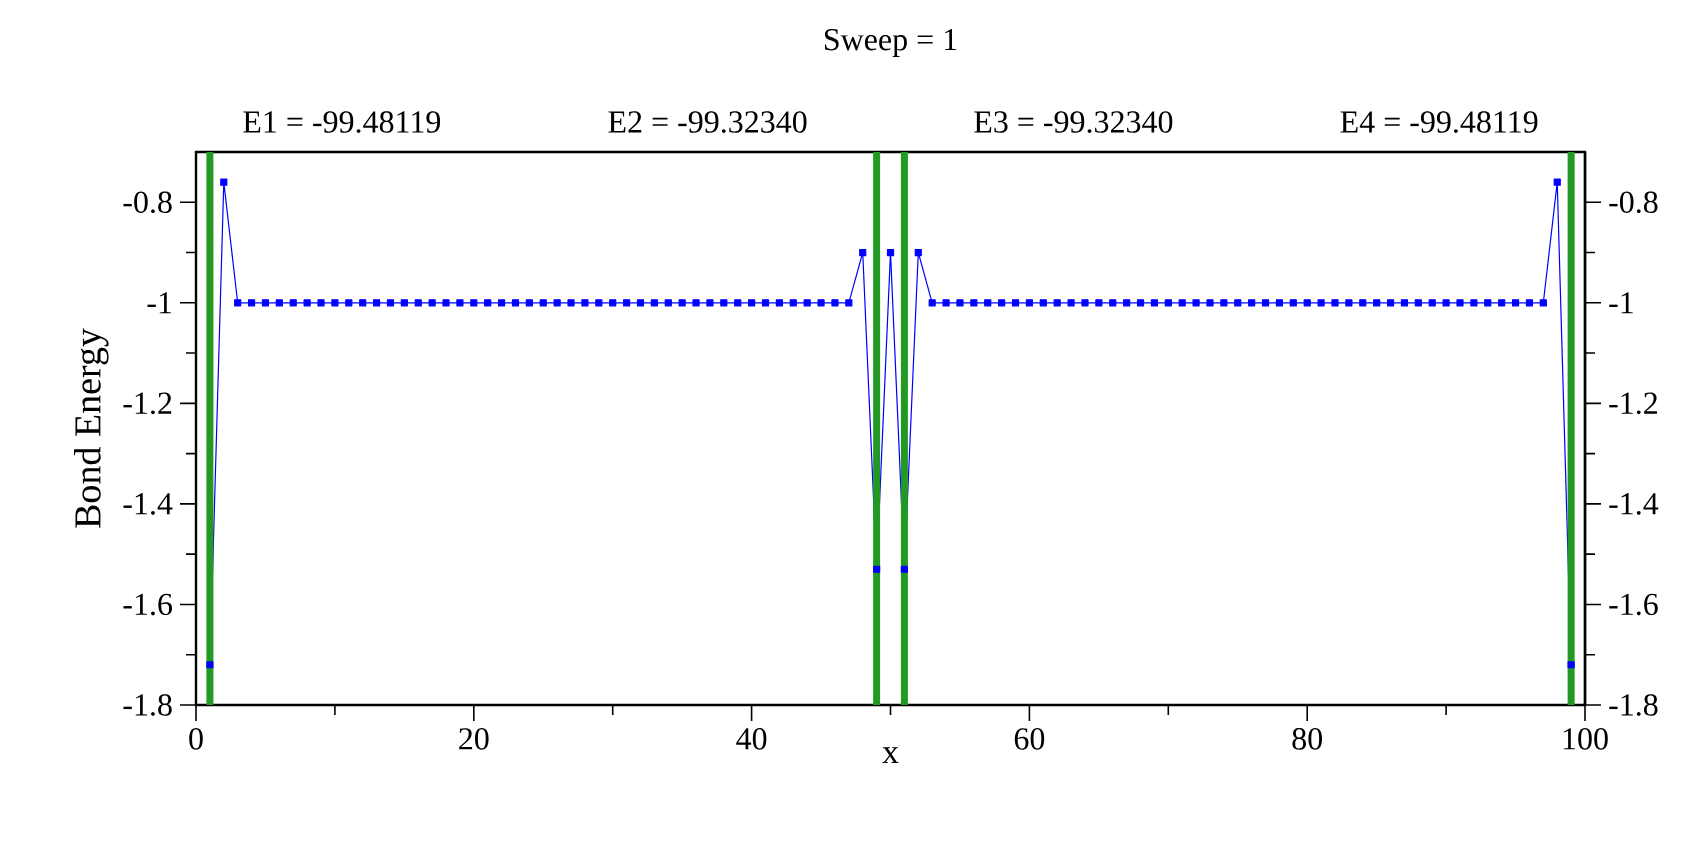  Describe the element at coordinates (1634, 504) in the screenshot. I see `y2-tick-label: -1.4` at that location.